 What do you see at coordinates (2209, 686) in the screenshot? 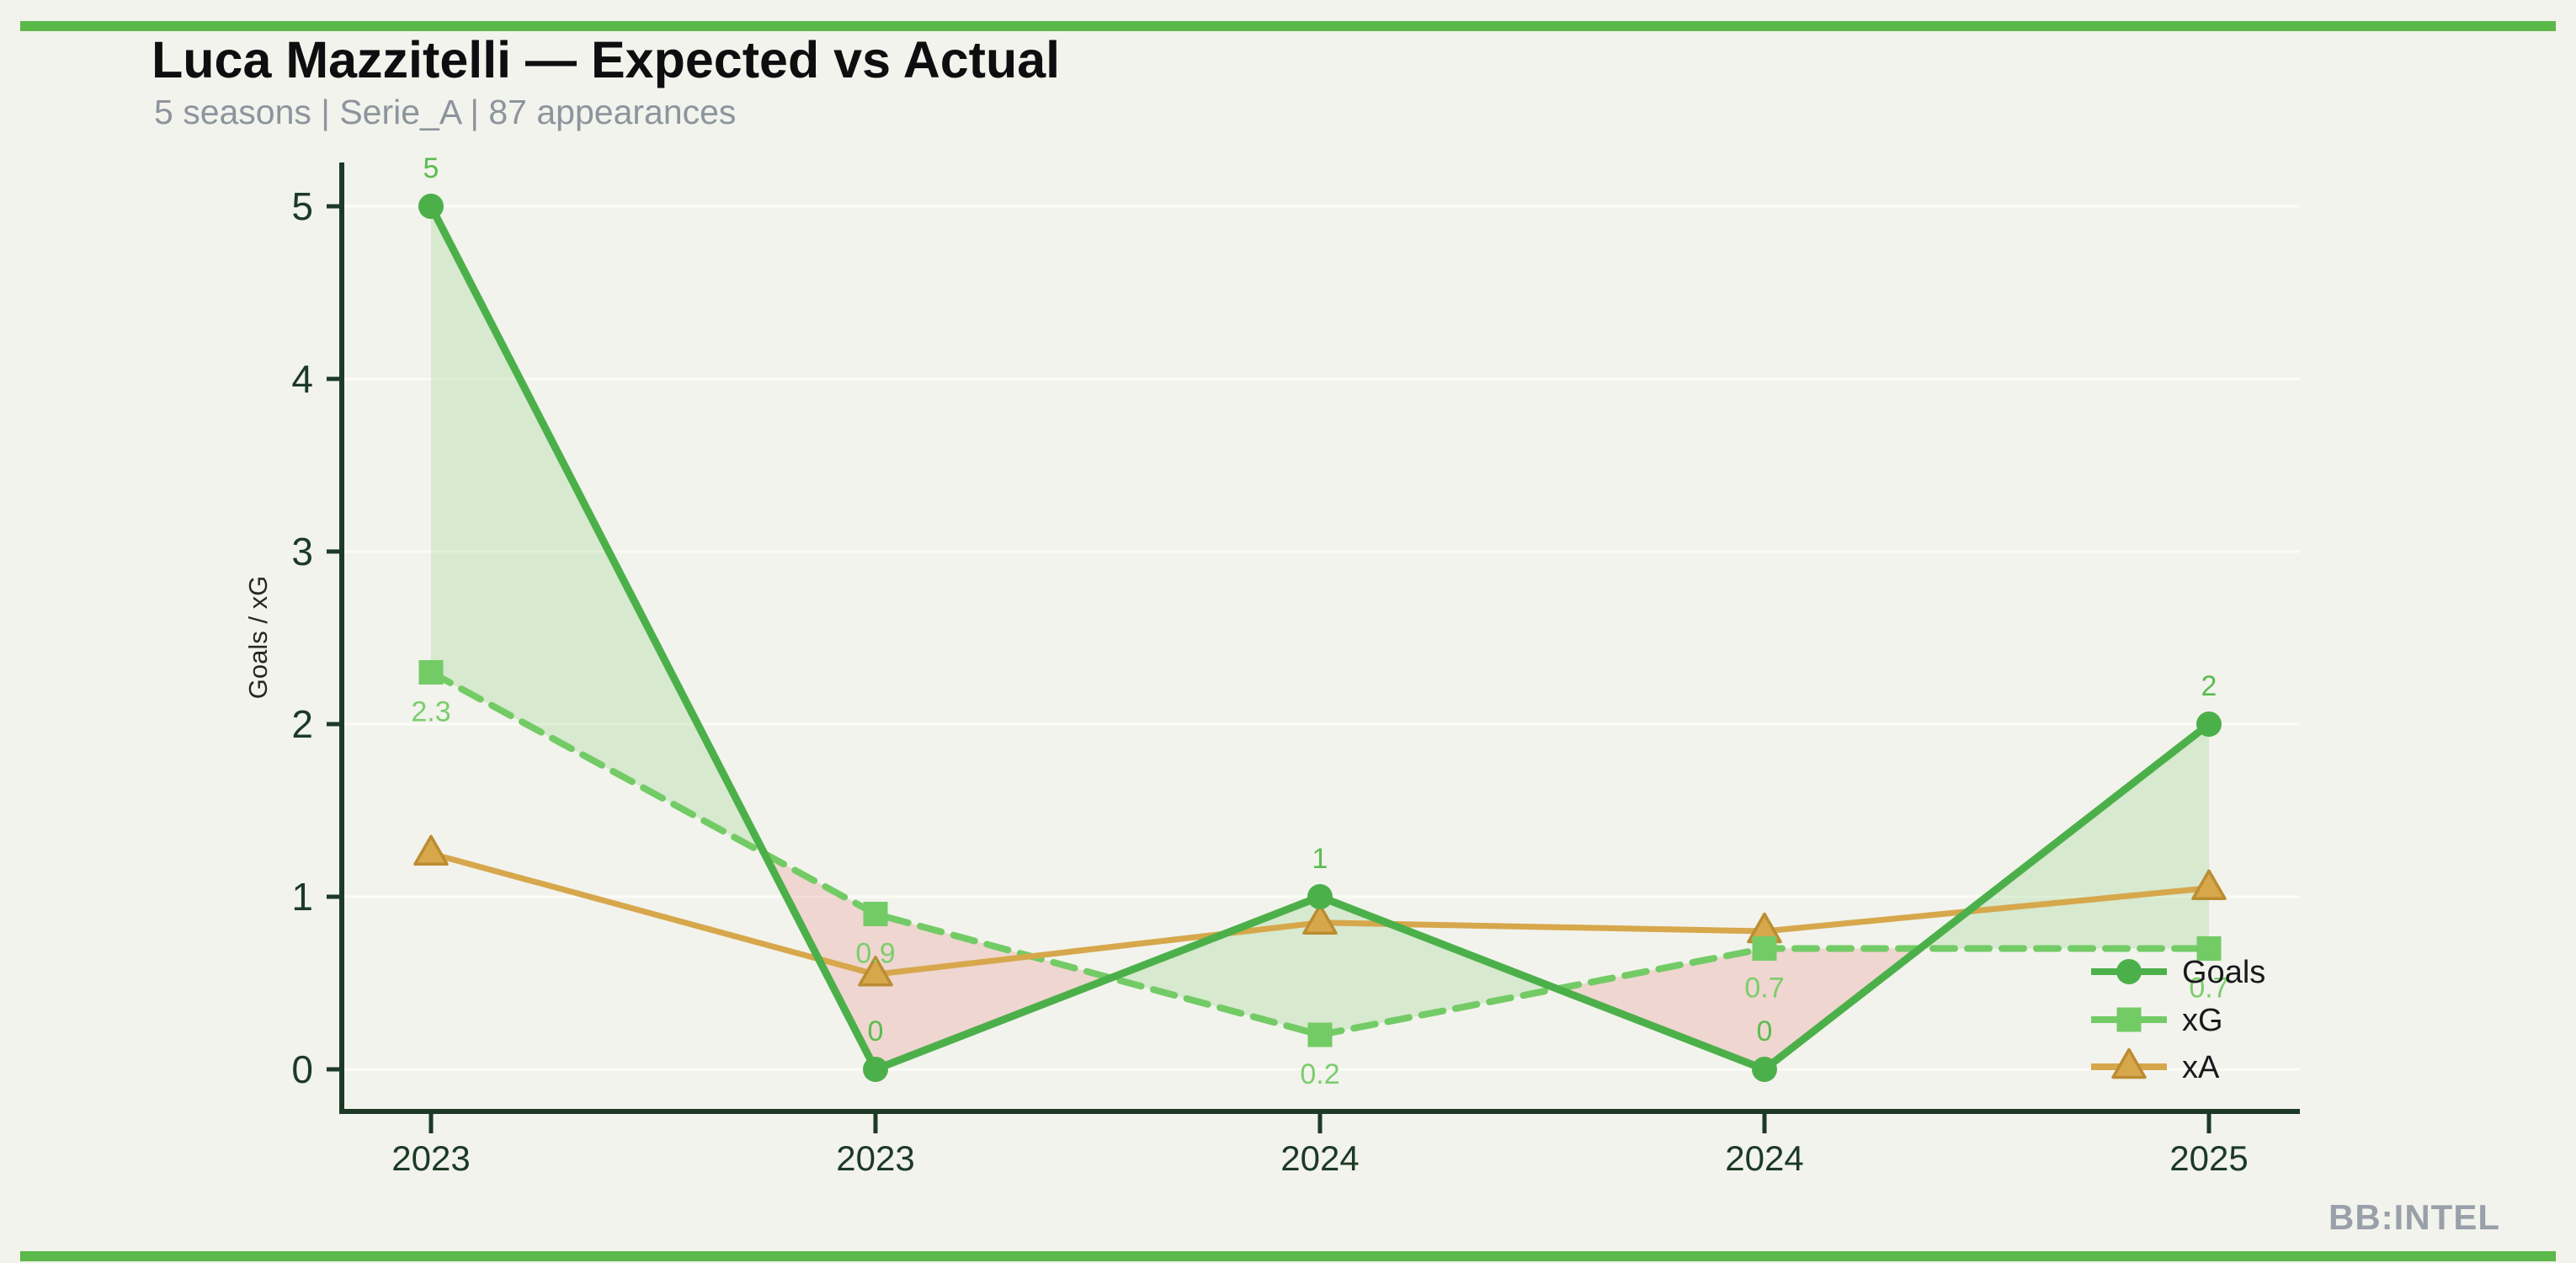
I see `goals-point-label: 2` at bounding box center [2209, 686].